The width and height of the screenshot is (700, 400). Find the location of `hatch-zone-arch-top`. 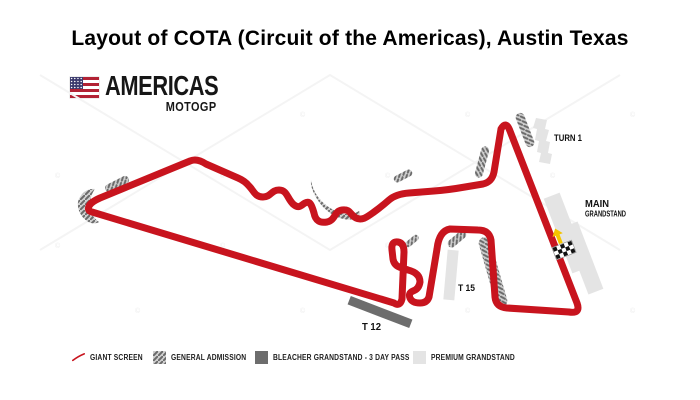

hatch-zone-arch-top is located at coordinates (457, 239).